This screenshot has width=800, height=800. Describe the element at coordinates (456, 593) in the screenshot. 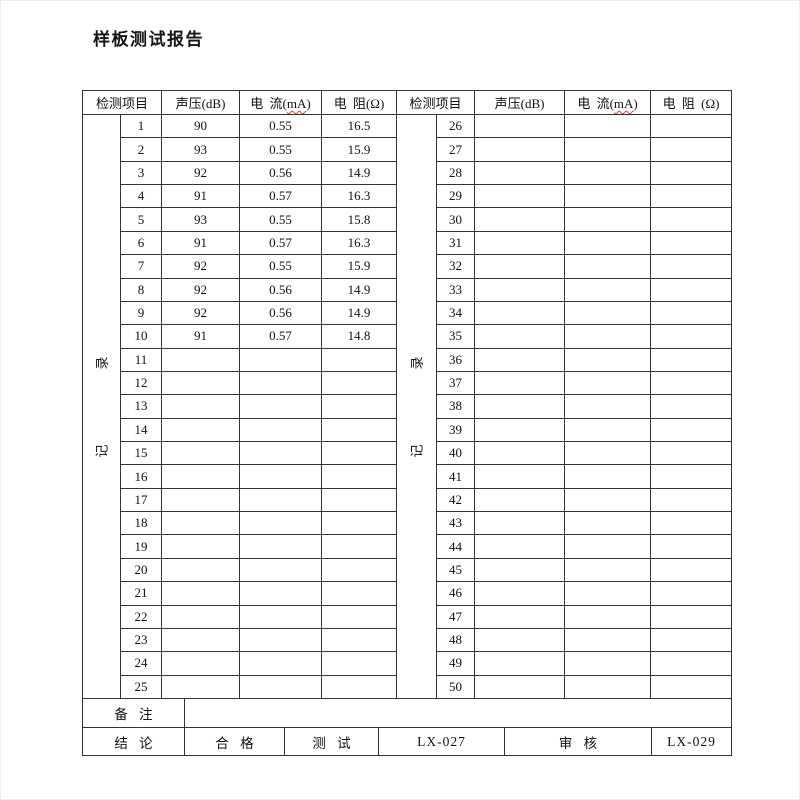

I see `item-number-cell: 46` at that location.